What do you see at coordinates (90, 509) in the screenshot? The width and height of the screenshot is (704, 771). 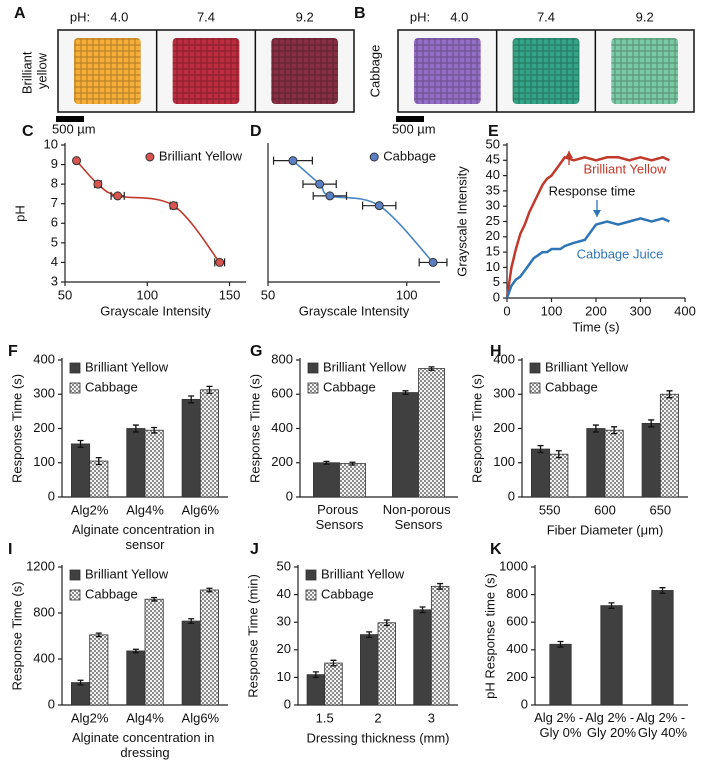 I see `x-tick-label: Alg2%` at bounding box center [90, 509].